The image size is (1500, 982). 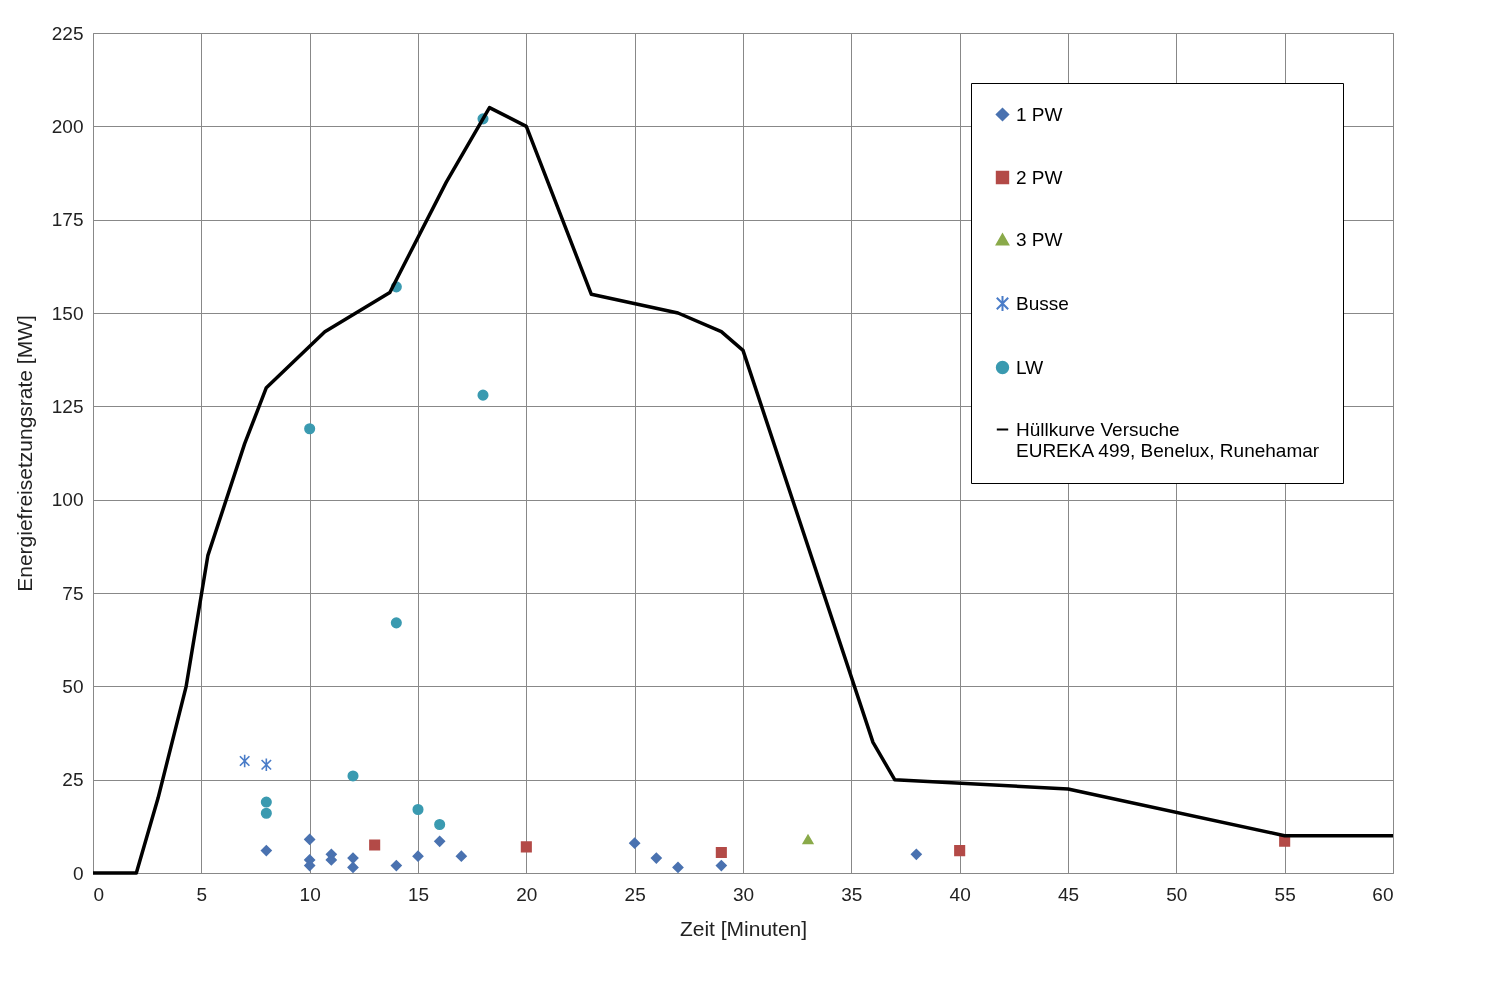 What do you see at coordinates (1285, 894) in the screenshot?
I see `x-tick-label: 55` at bounding box center [1285, 894].